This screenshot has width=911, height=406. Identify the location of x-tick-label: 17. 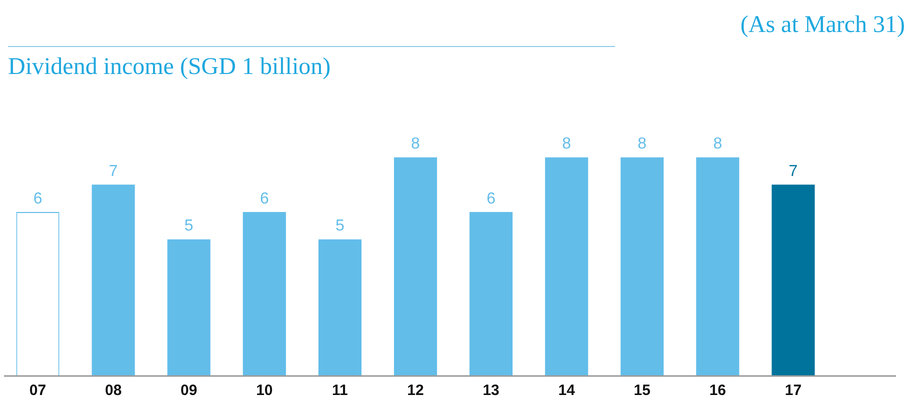
(793, 391).